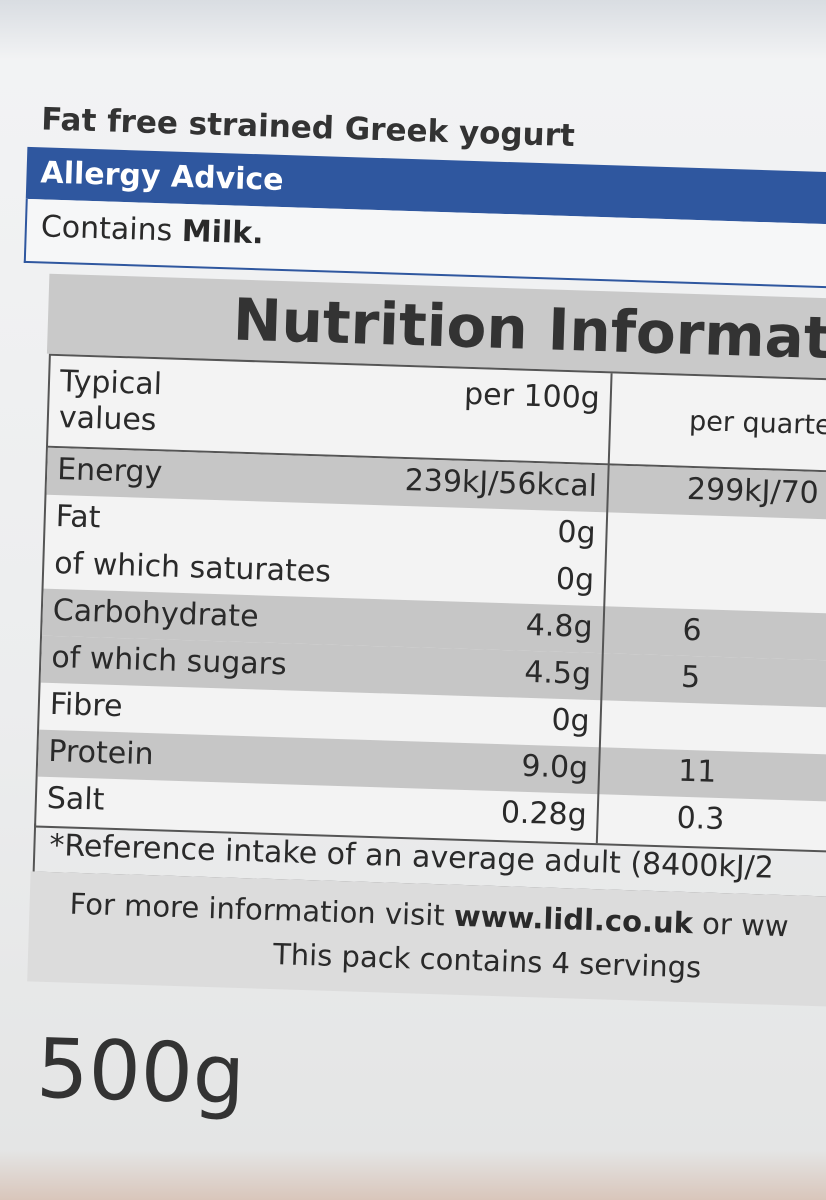 Image resolution: width=826 pixels, height=1200 pixels. I want to click on nutrient: Protein, so click(101, 753).